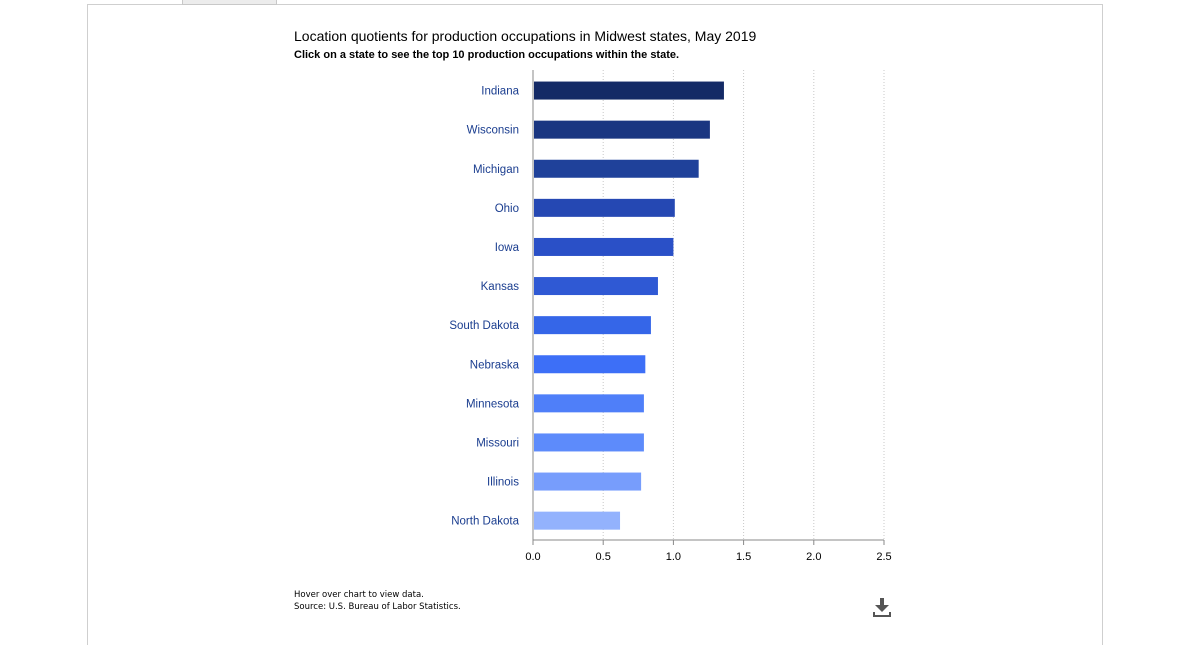 This screenshot has width=1192, height=645. Describe the element at coordinates (485, 522) in the screenshot. I see `category-label-north-dakota: North Dakota` at that location.